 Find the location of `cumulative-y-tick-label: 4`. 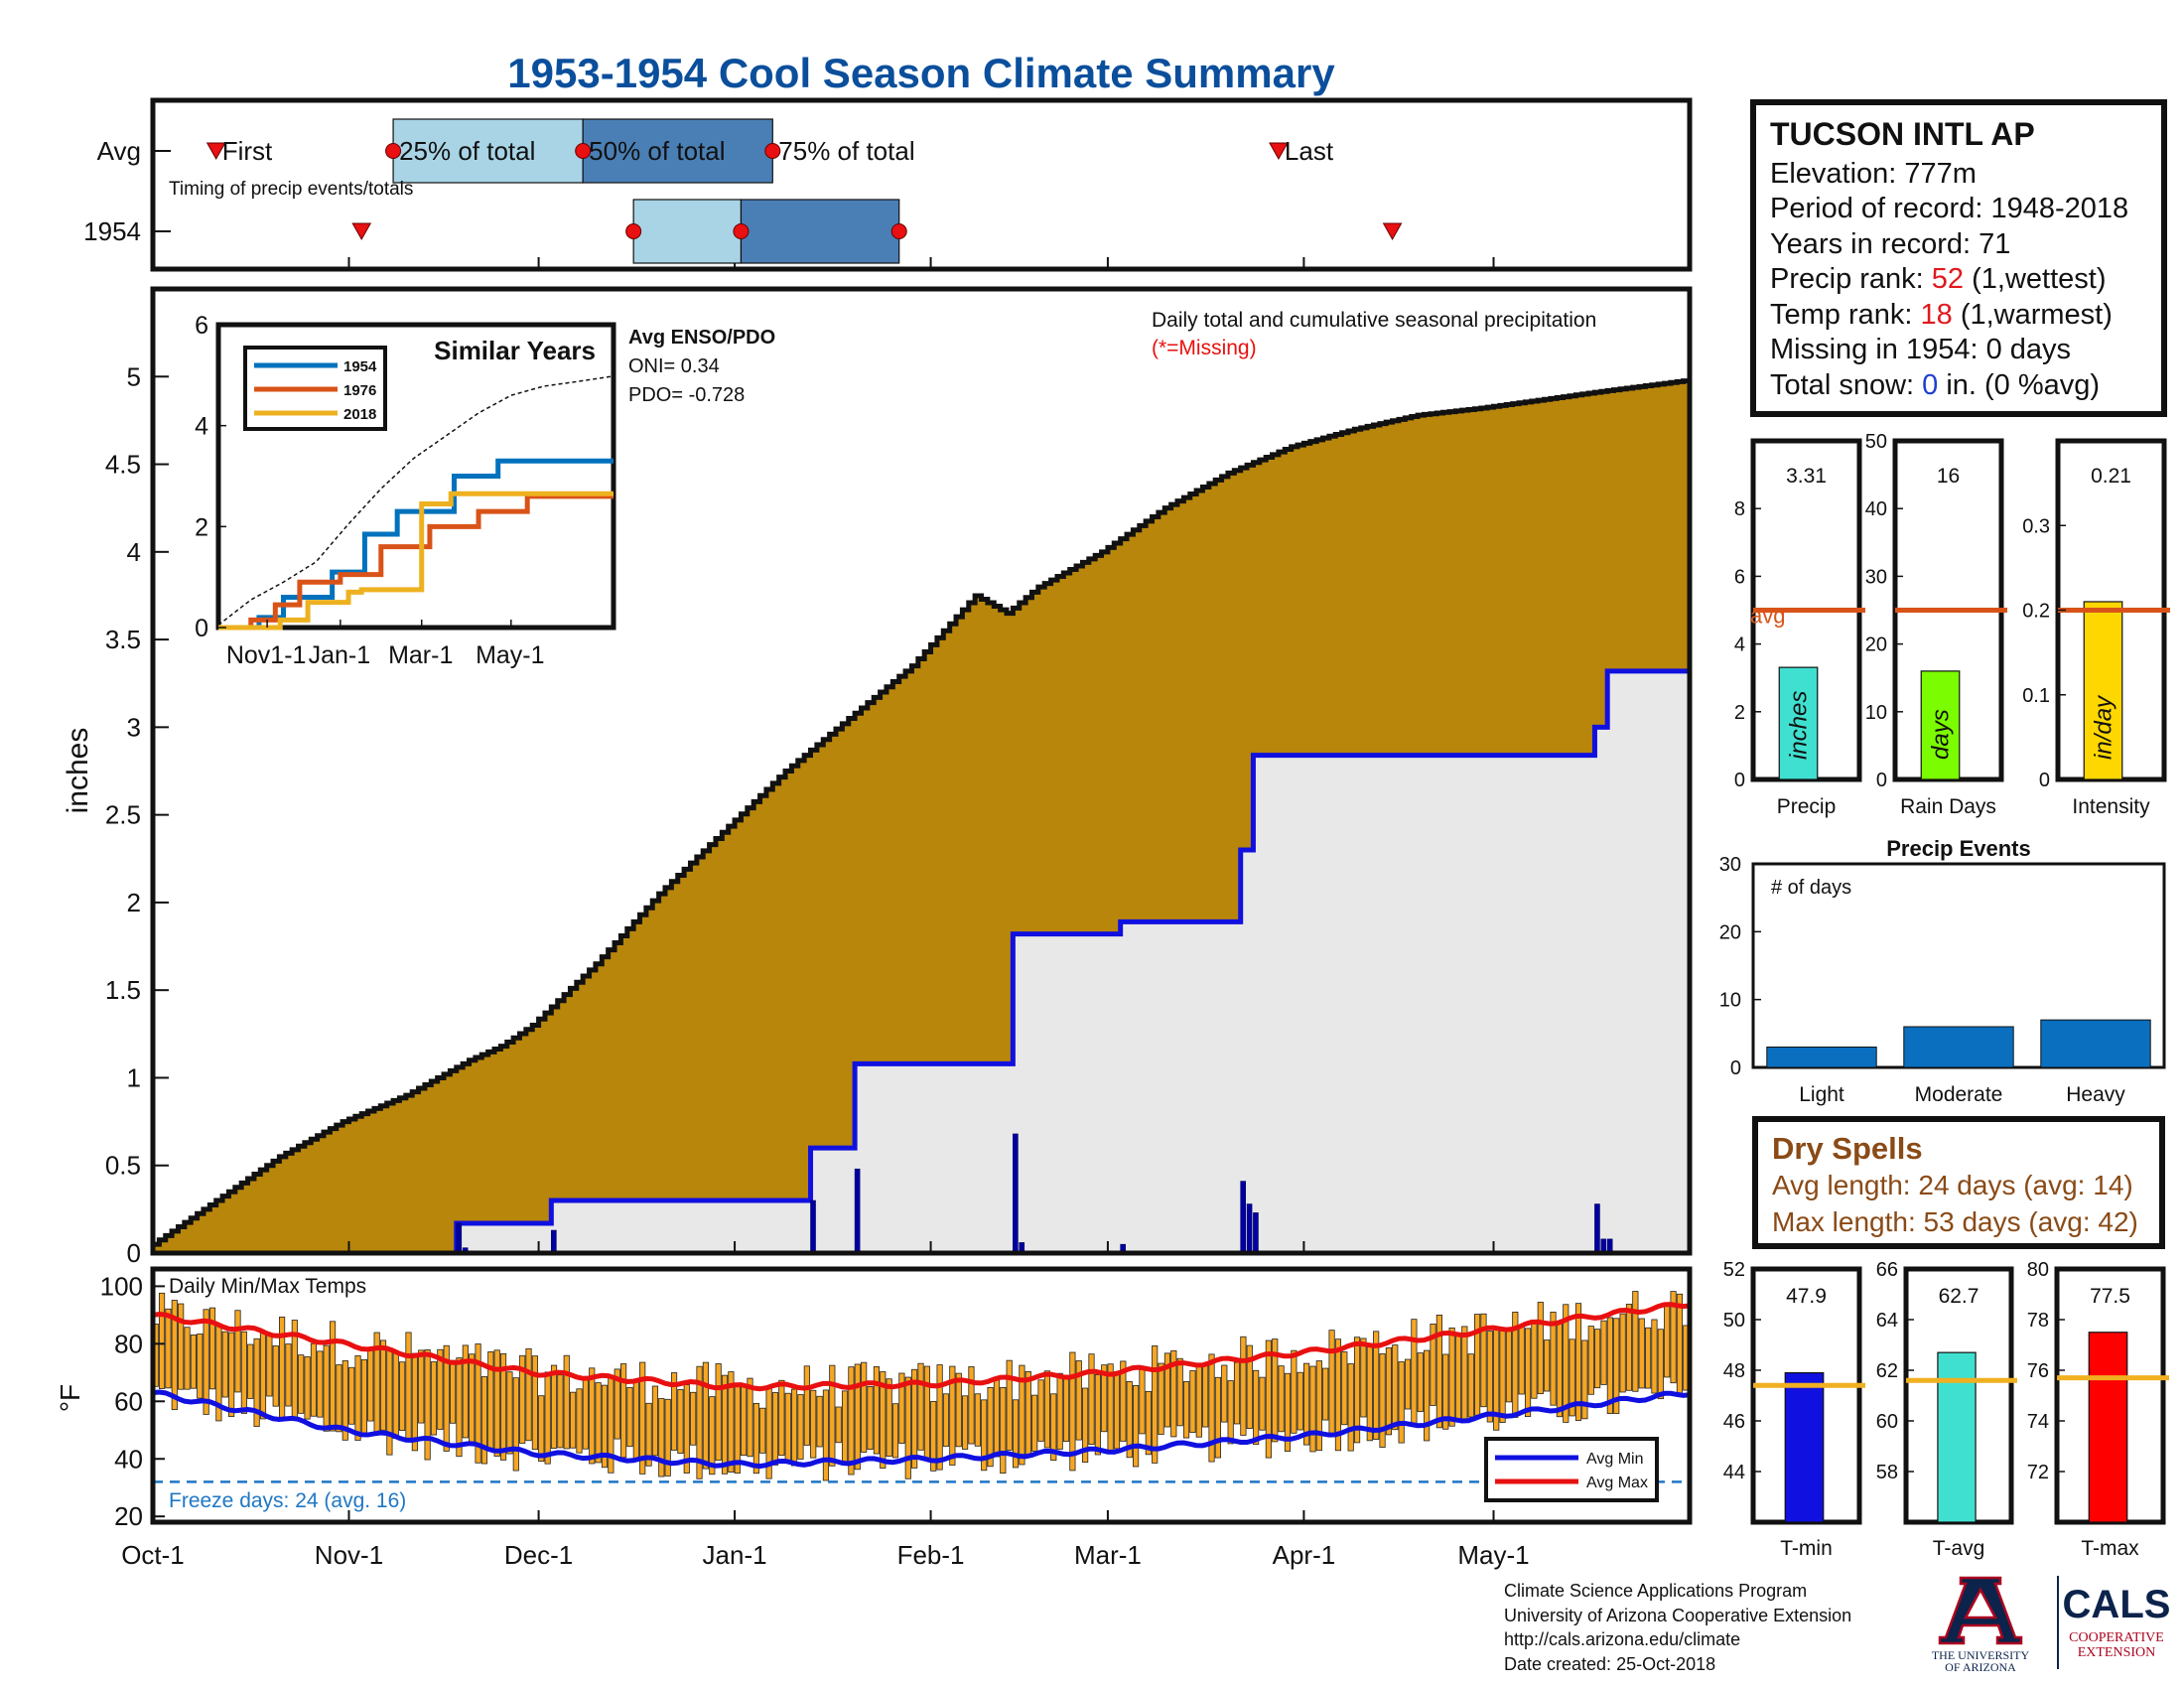

cumulative-y-tick-label: 4 is located at coordinates (134, 552).